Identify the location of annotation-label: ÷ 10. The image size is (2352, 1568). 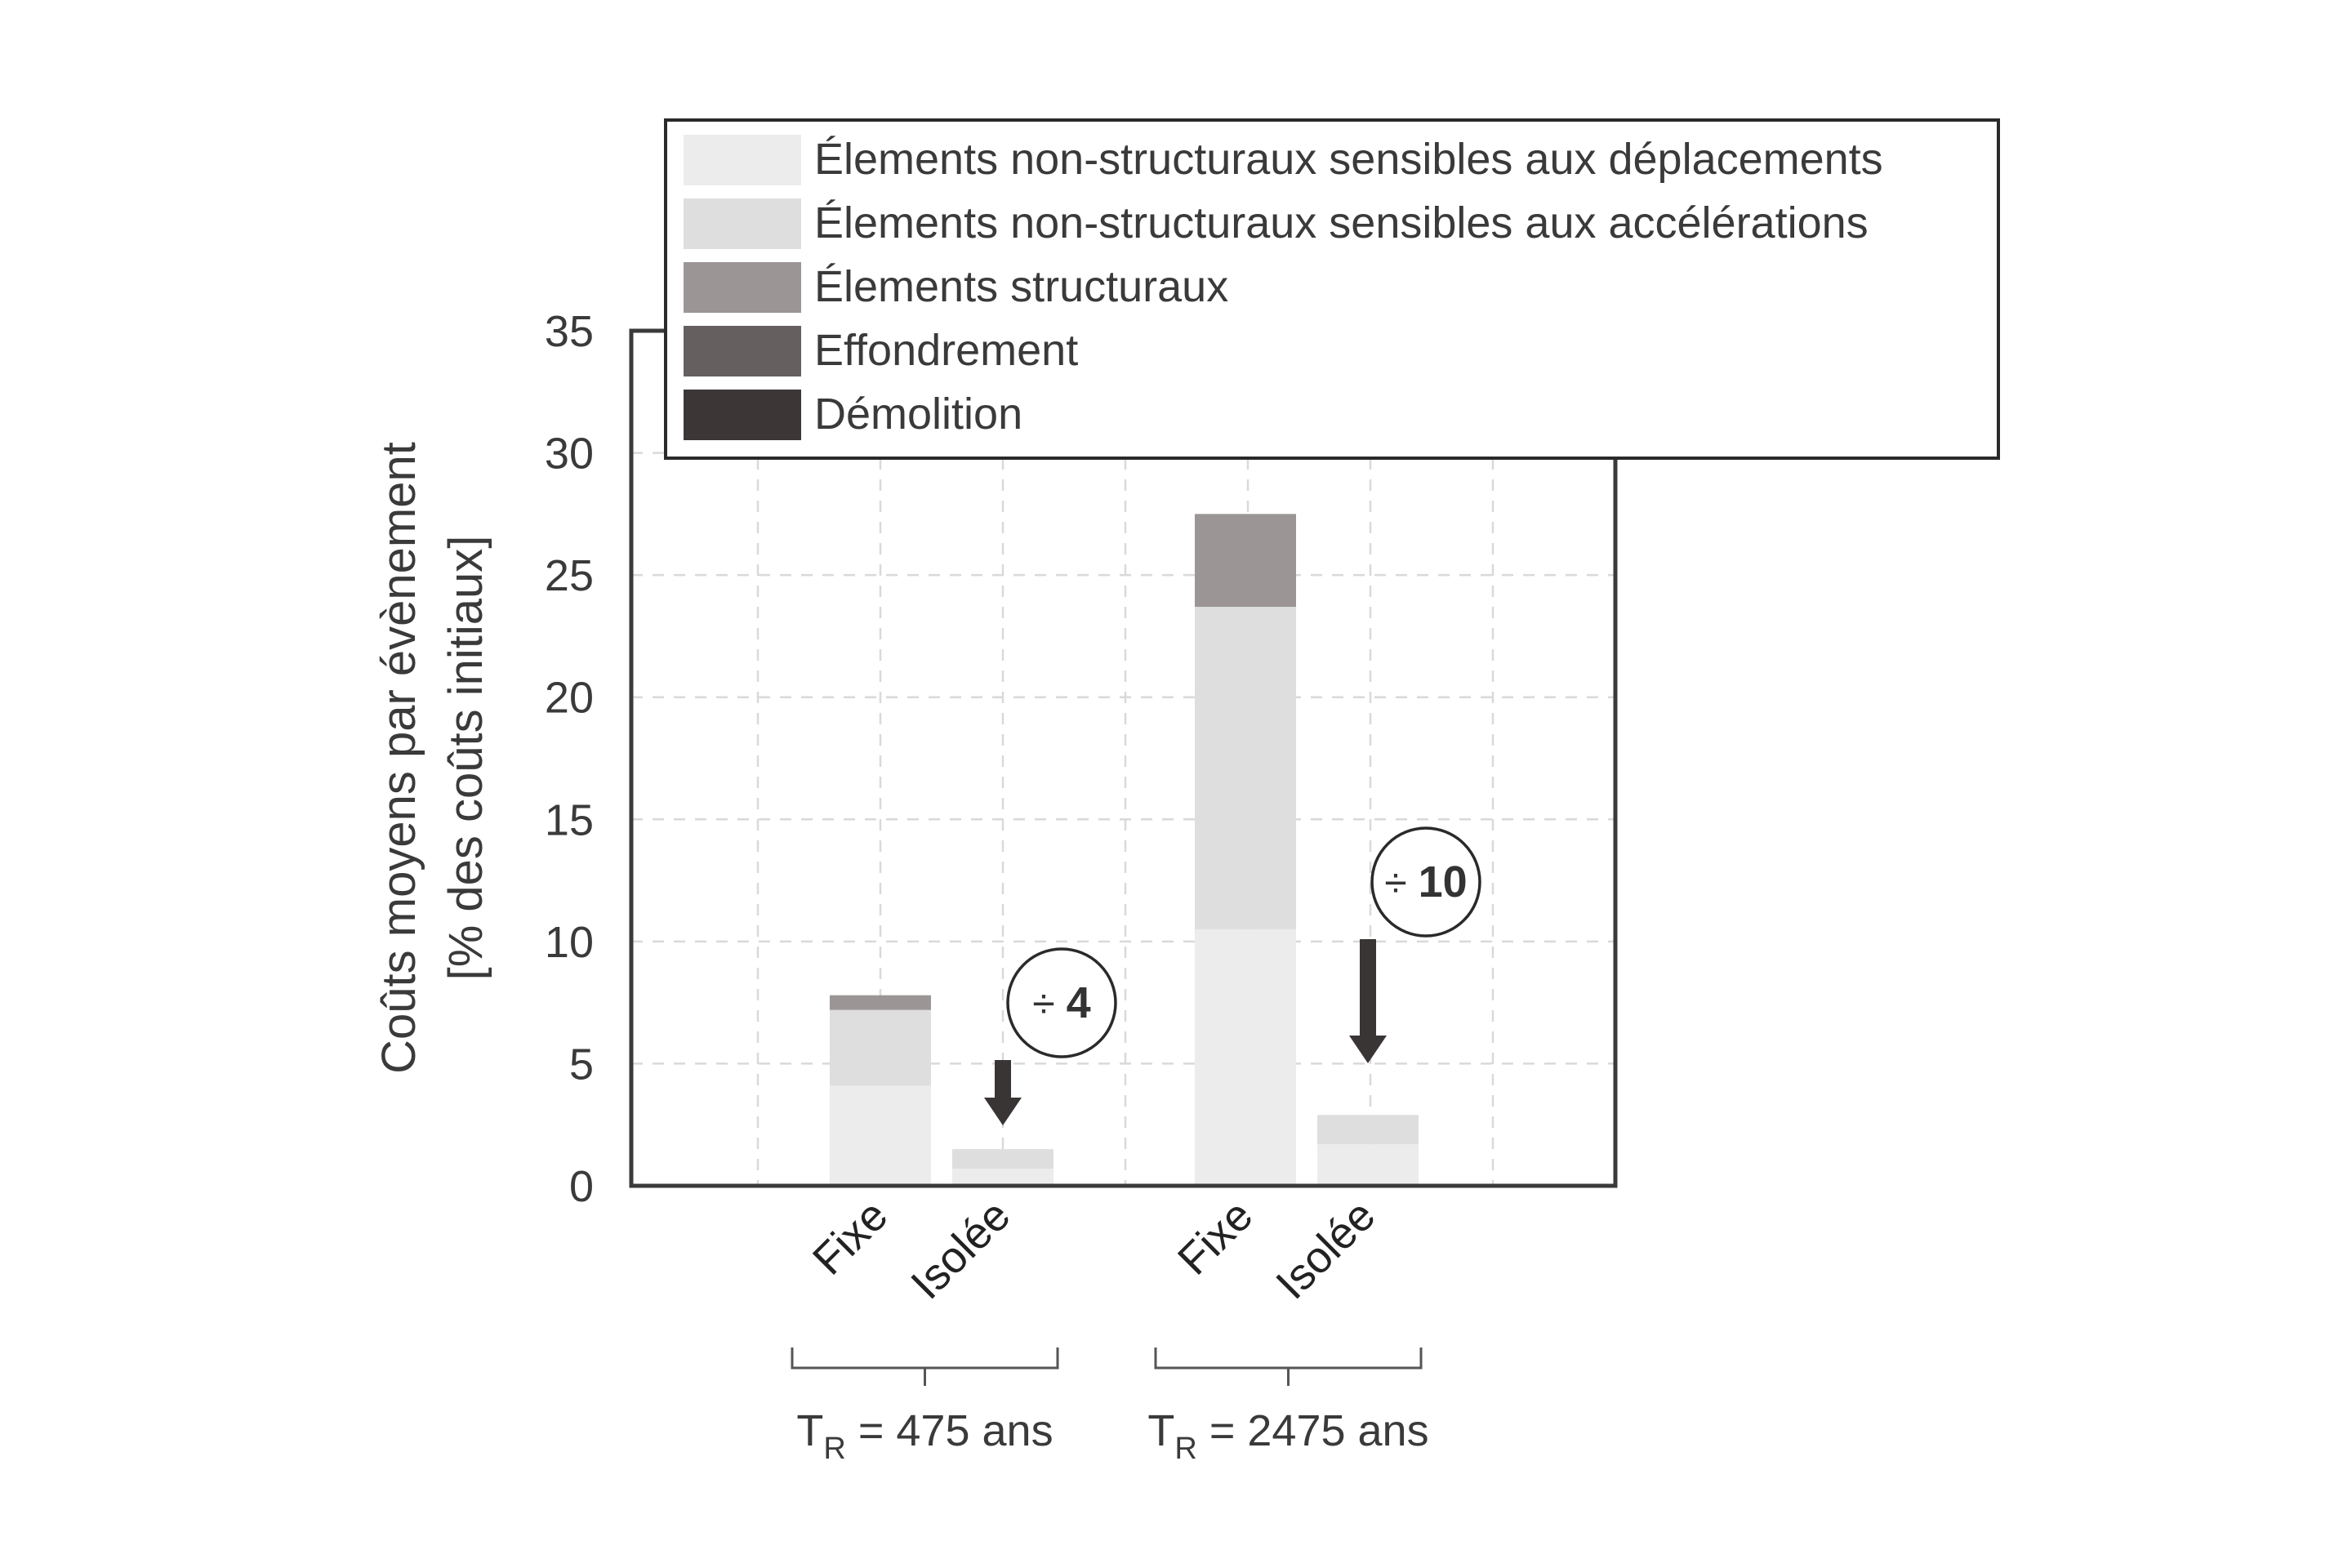
(1425, 882).